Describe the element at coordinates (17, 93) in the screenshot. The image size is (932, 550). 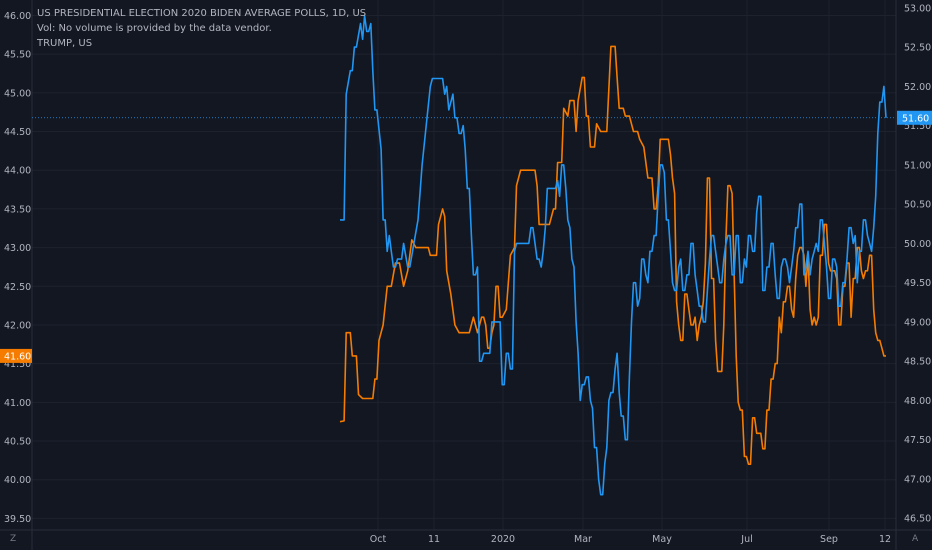
I see `left-axis-tick-label: 45.00` at that location.